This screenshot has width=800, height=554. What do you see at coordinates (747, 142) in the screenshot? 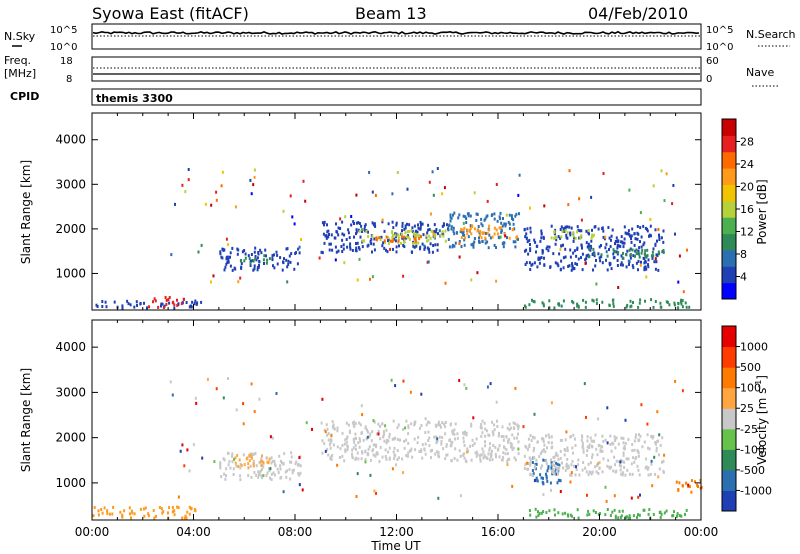
I see `colorbar-tick-label: 28` at bounding box center [747, 142].